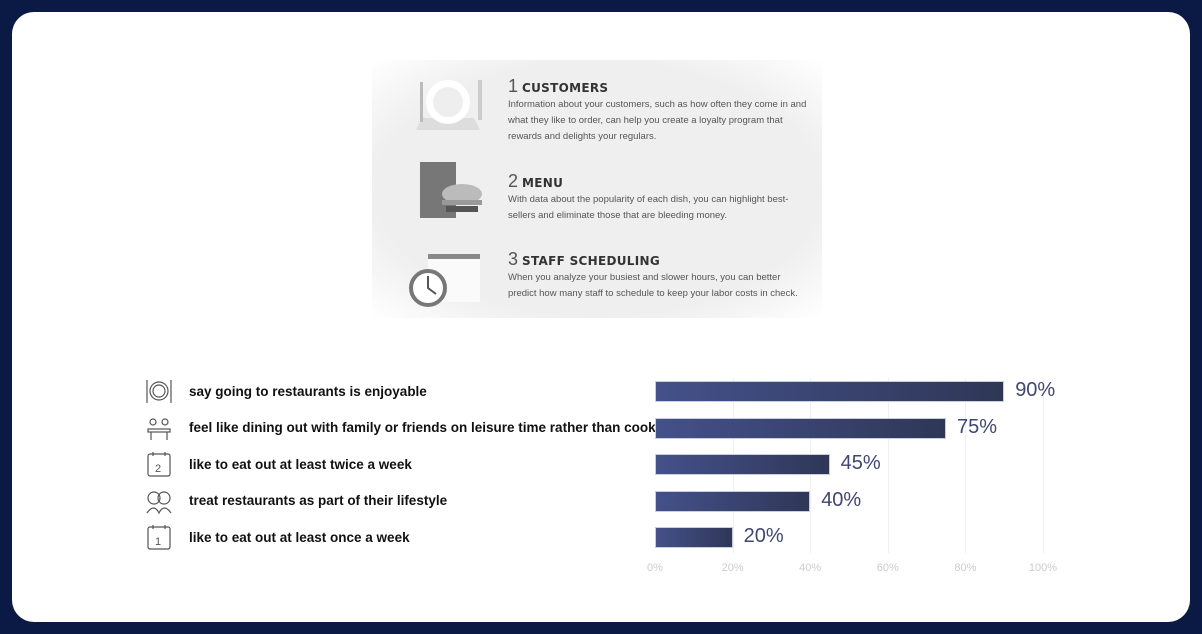 The image size is (1202, 634). I want to click on x-tick-label: 80%, so click(965, 568).